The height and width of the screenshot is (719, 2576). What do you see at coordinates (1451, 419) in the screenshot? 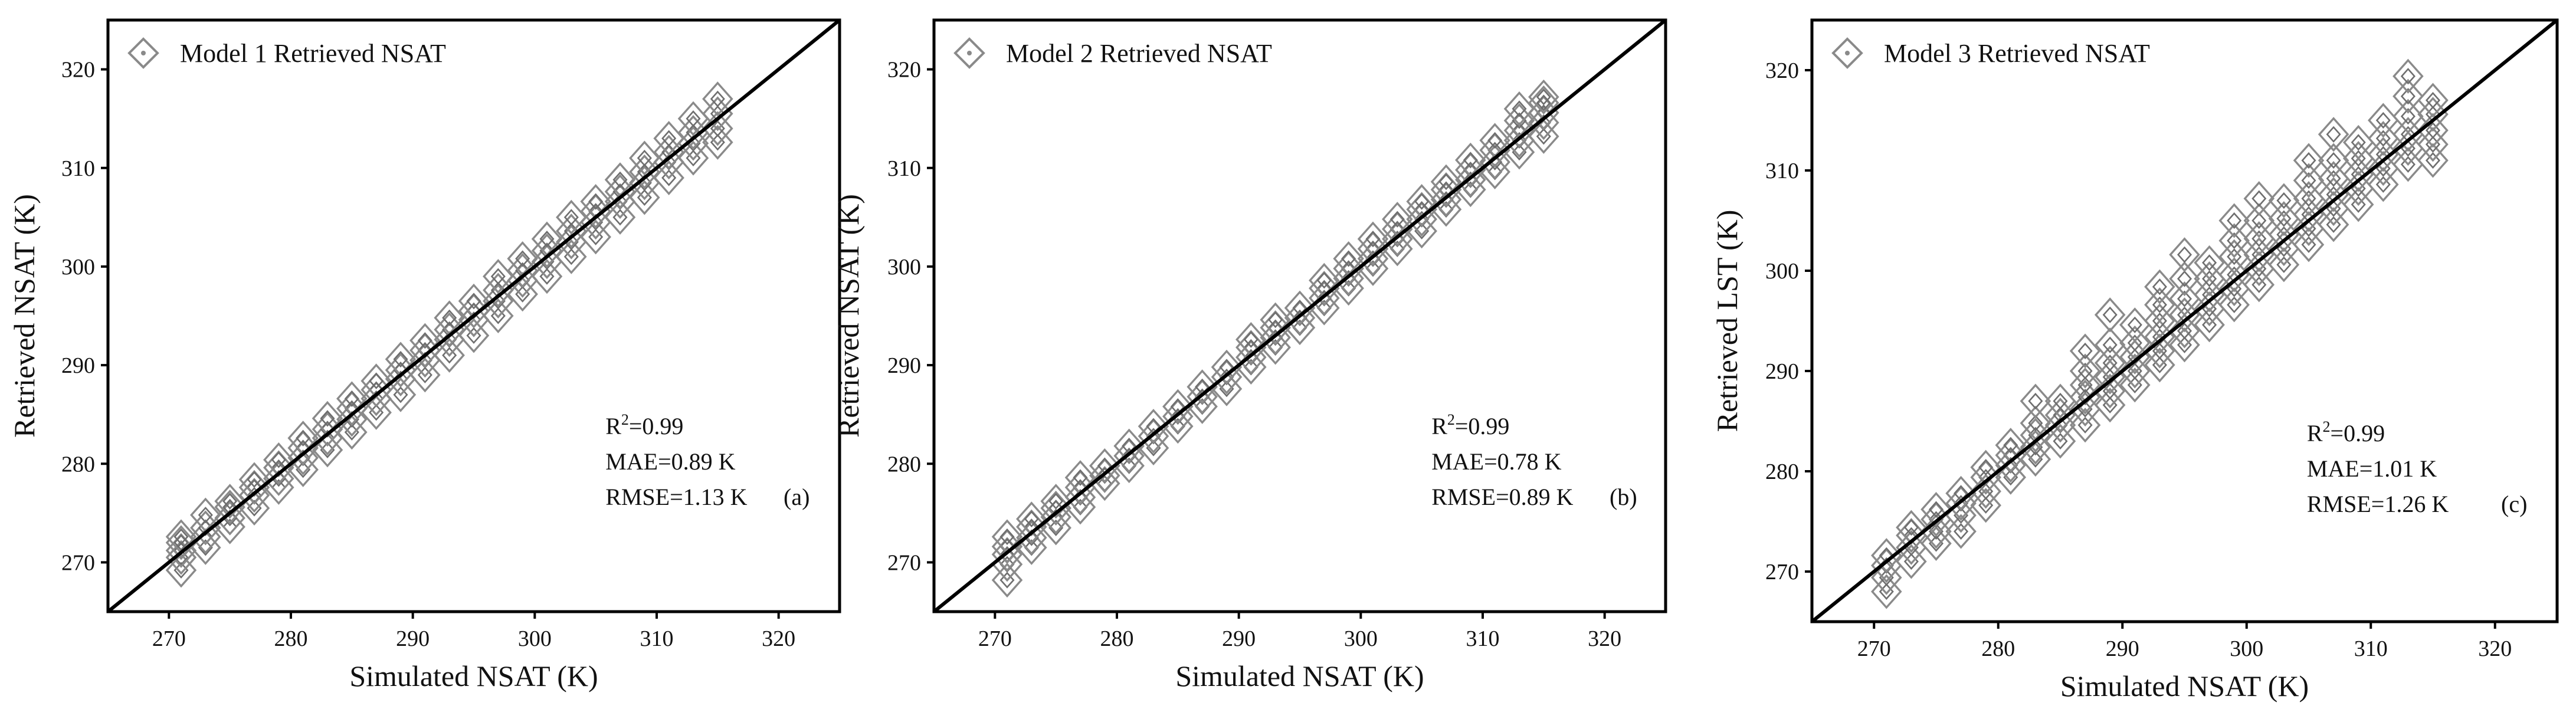
I see `r2-superscript: 2` at bounding box center [1451, 419].